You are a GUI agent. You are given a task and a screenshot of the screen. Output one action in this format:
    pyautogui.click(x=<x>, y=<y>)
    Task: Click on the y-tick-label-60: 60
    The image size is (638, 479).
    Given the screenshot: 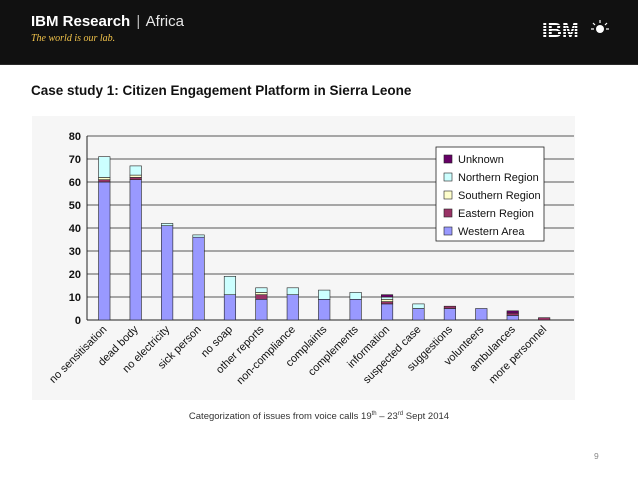 What is the action you would take?
    pyautogui.click(x=75, y=183)
    